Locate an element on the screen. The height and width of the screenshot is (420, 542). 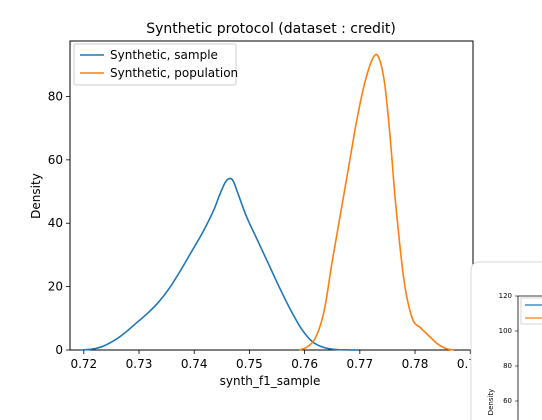
legend: Synthetic, sample Synthetic, population is located at coordinates (155, 64).